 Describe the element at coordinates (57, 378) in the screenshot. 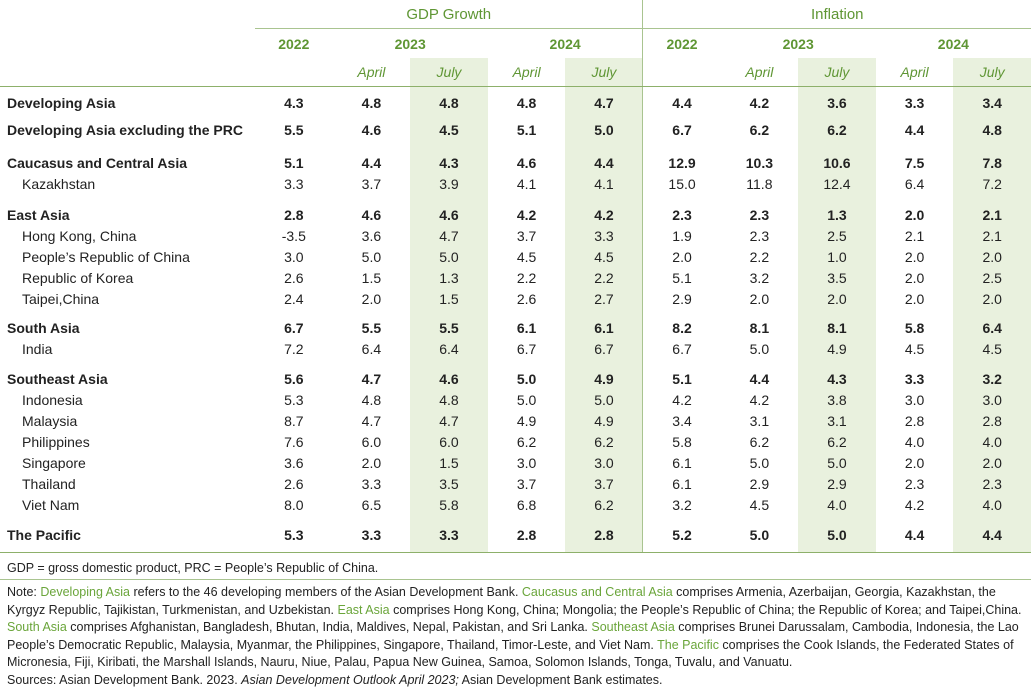

I see `row-label: Southeast Asia` at that location.